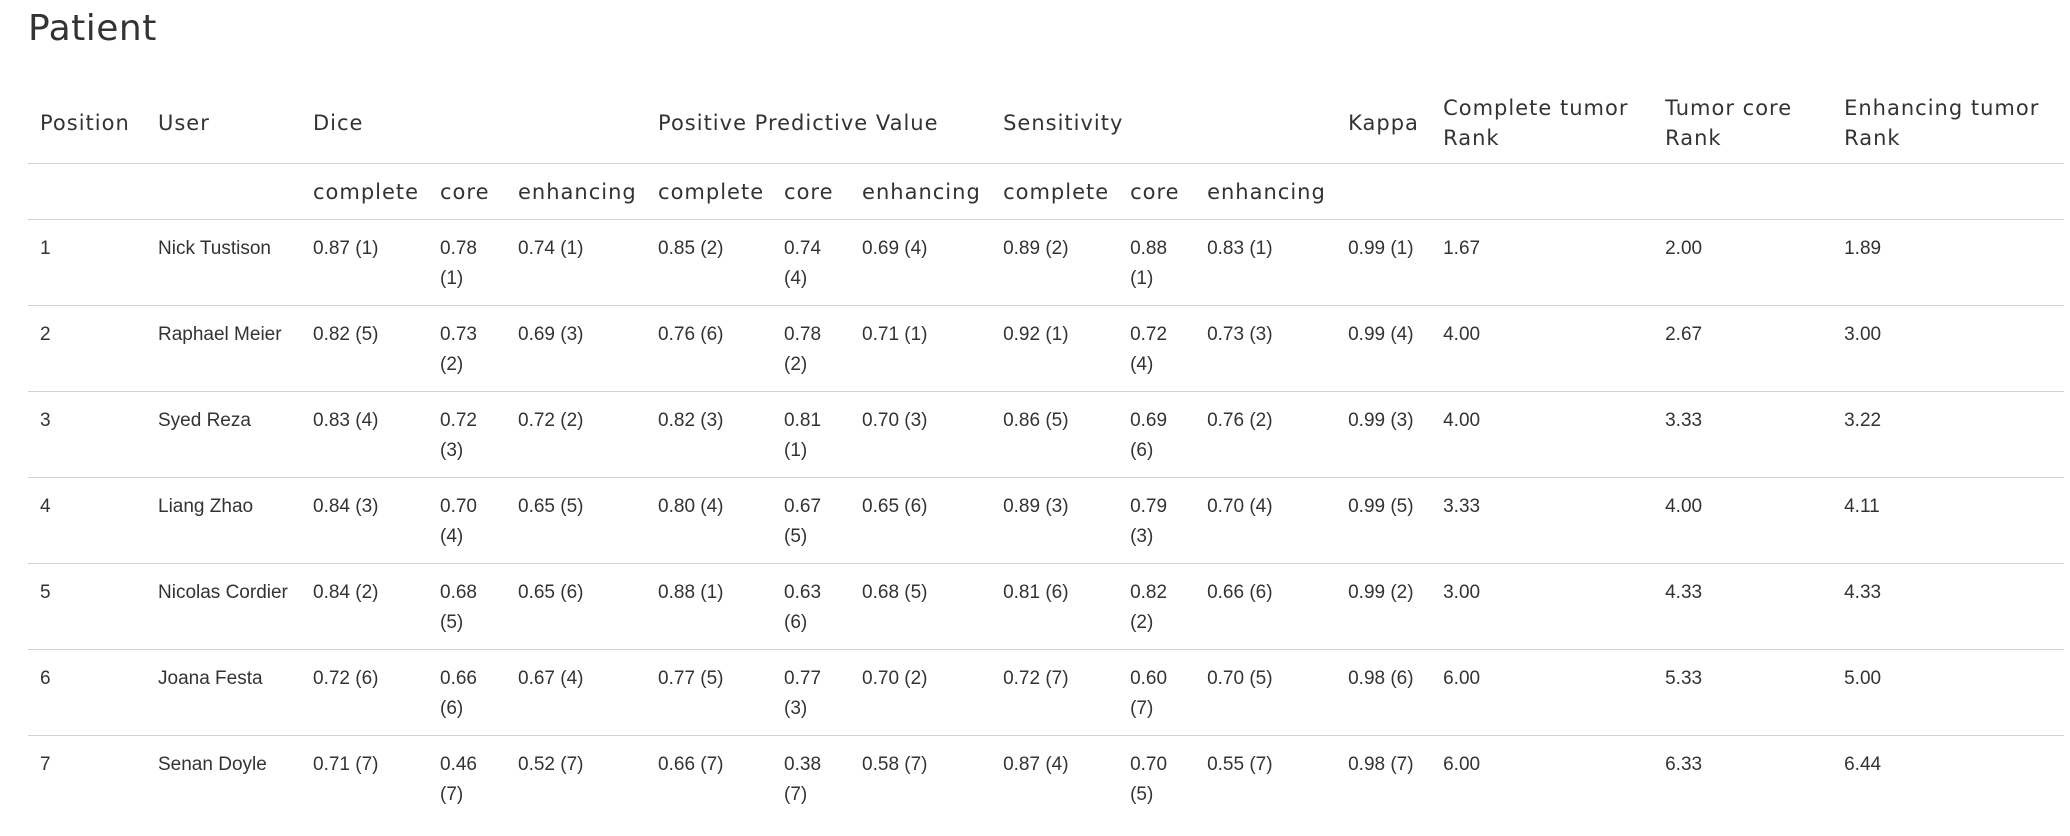 The height and width of the screenshot is (836, 2070). What do you see at coordinates (1863, 248) in the screenshot?
I see `cell-enhancing-rank: 1.89` at bounding box center [1863, 248].